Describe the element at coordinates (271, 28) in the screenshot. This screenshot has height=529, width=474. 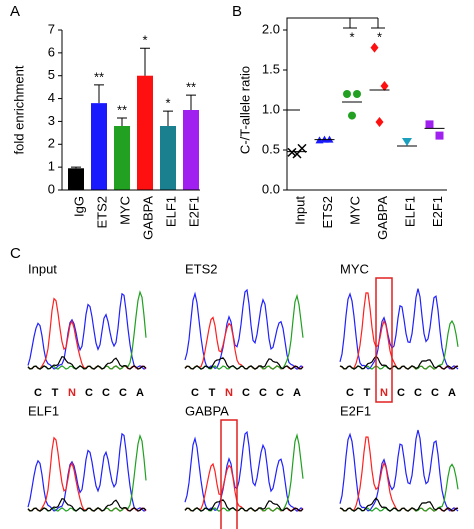
I see `y-tick-label: 2.0` at that location.